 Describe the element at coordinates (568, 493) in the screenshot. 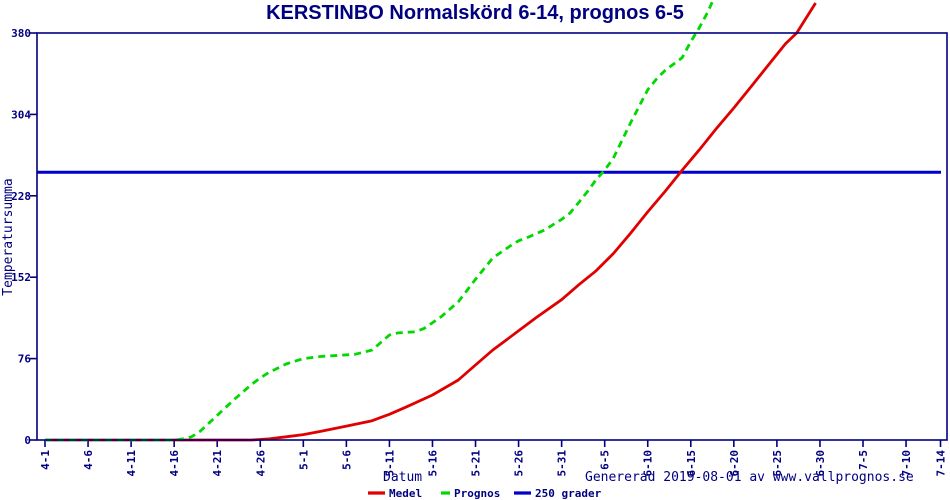

I see `legend-label-250 grader: 250 grader` at that location.